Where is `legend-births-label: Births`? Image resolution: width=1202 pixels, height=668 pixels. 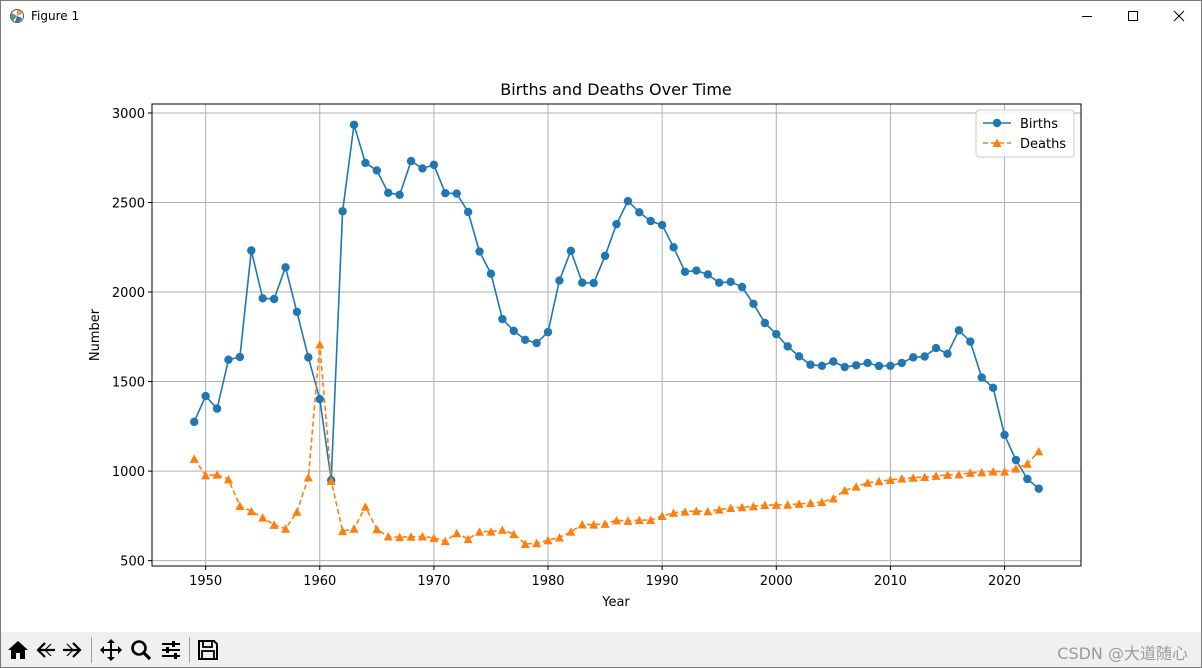 legend-births-label: Births is located at coordinates (1039, 124).